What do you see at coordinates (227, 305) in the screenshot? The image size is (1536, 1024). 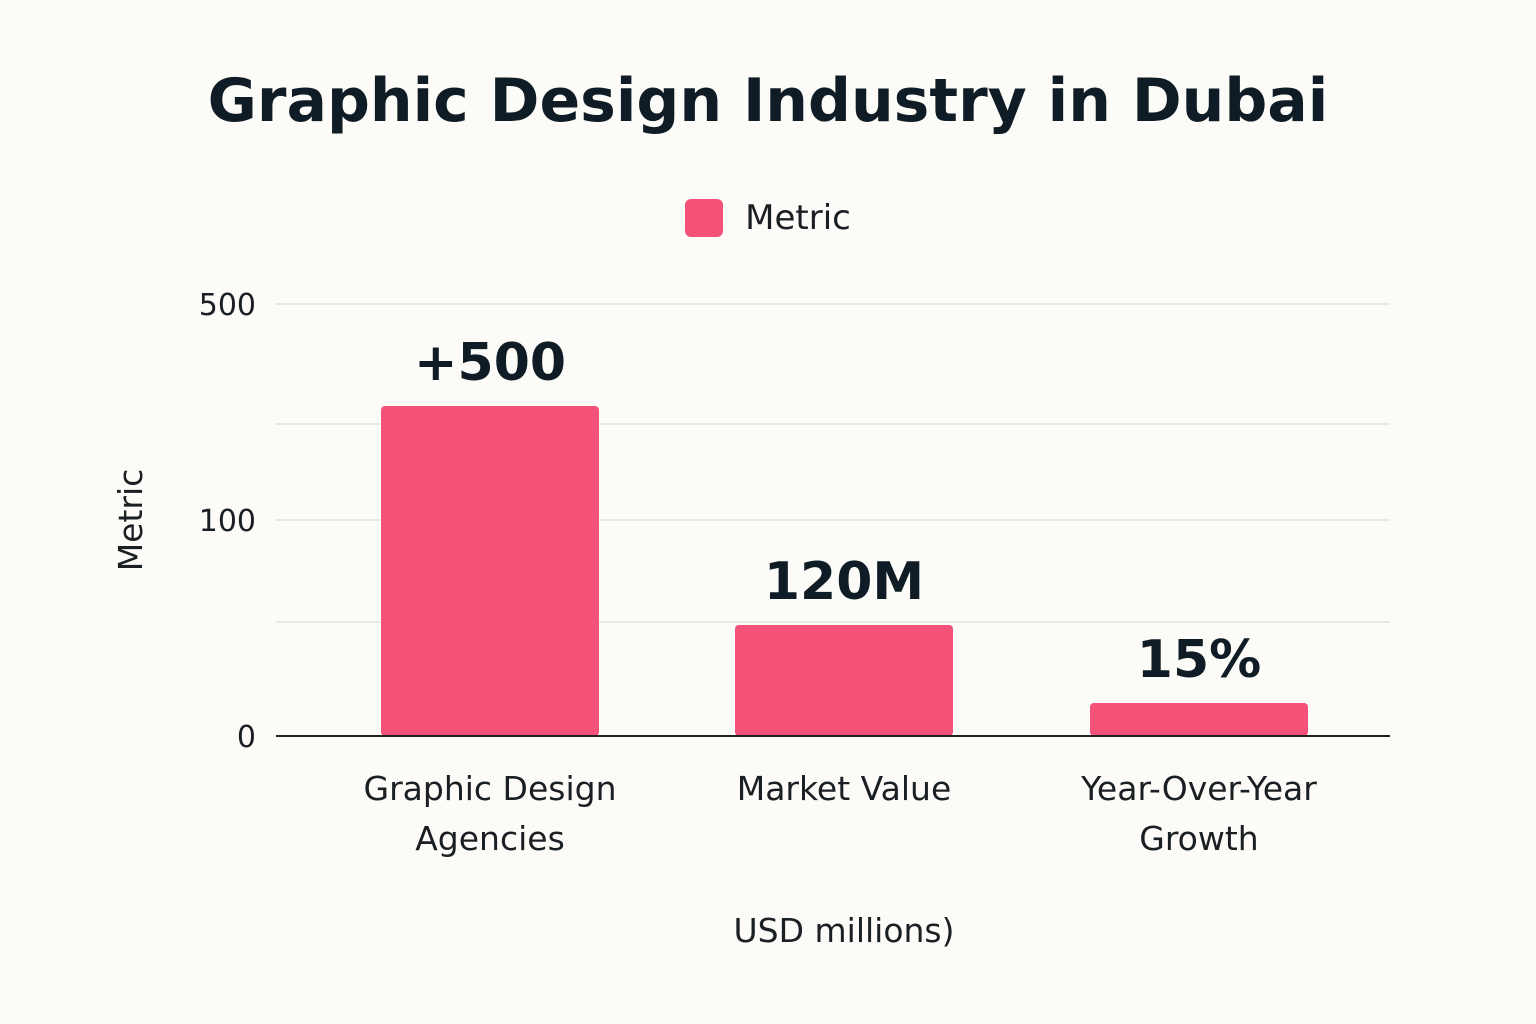 I see `y-tick-label: 500` at bounding box center [227, 305].